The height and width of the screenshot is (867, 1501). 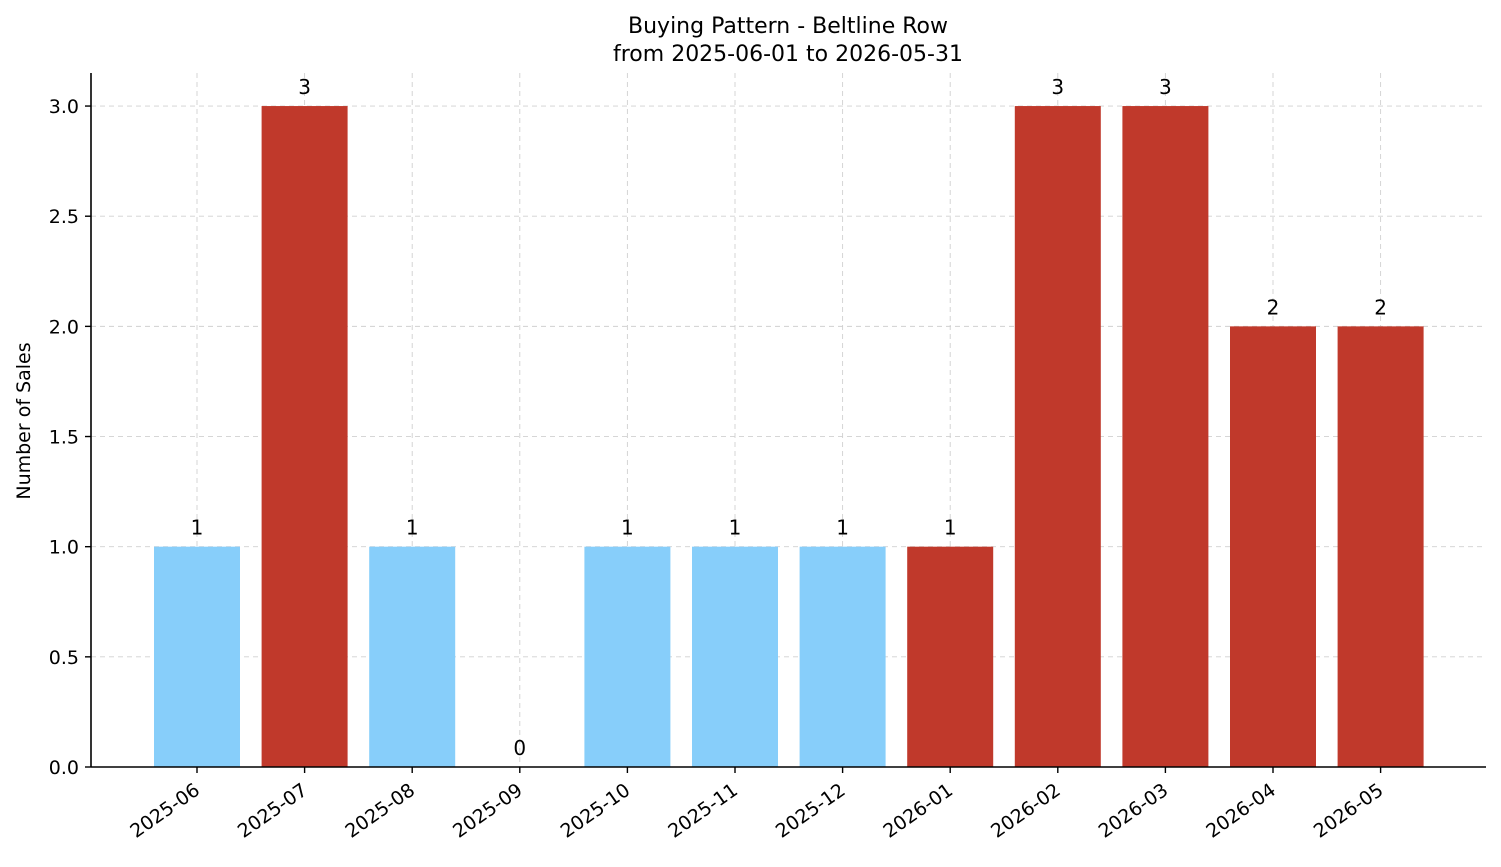 What do you see at coordinates (788, 54) in the screenshot?
I see `chart-subtitle: from 2025-06-01 to 2026-05-31` at bounding box center [788, 54].